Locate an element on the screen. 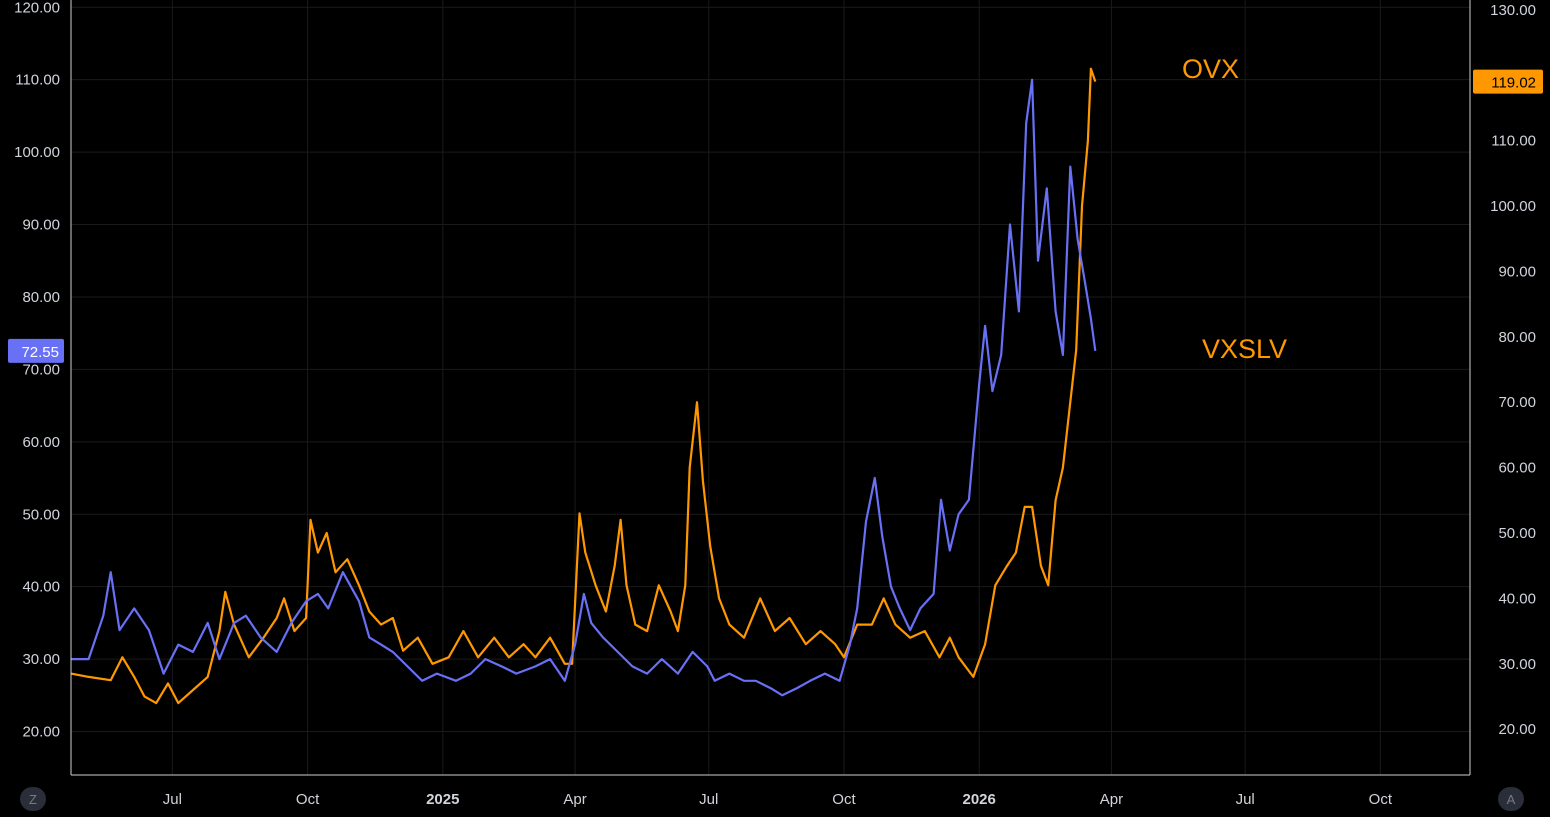 This screenshot has width=1550, height=817. x-tick-label: 2026 is located at coordinates (978, 799).